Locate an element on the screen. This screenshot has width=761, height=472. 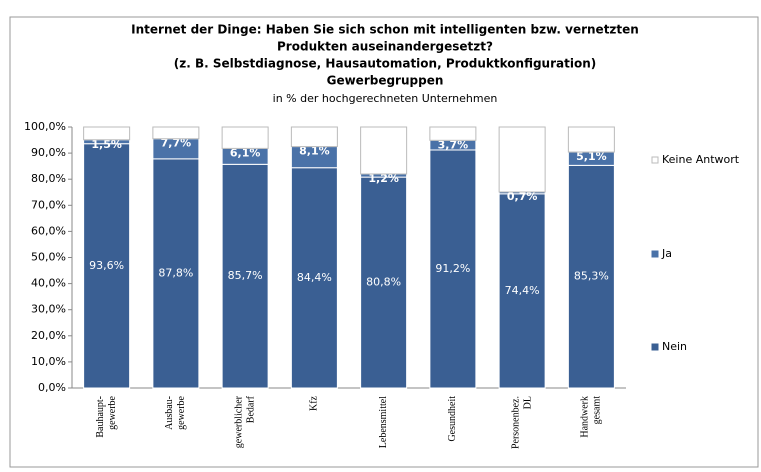
legend-label: Ja is located at coordinates (666, 253).